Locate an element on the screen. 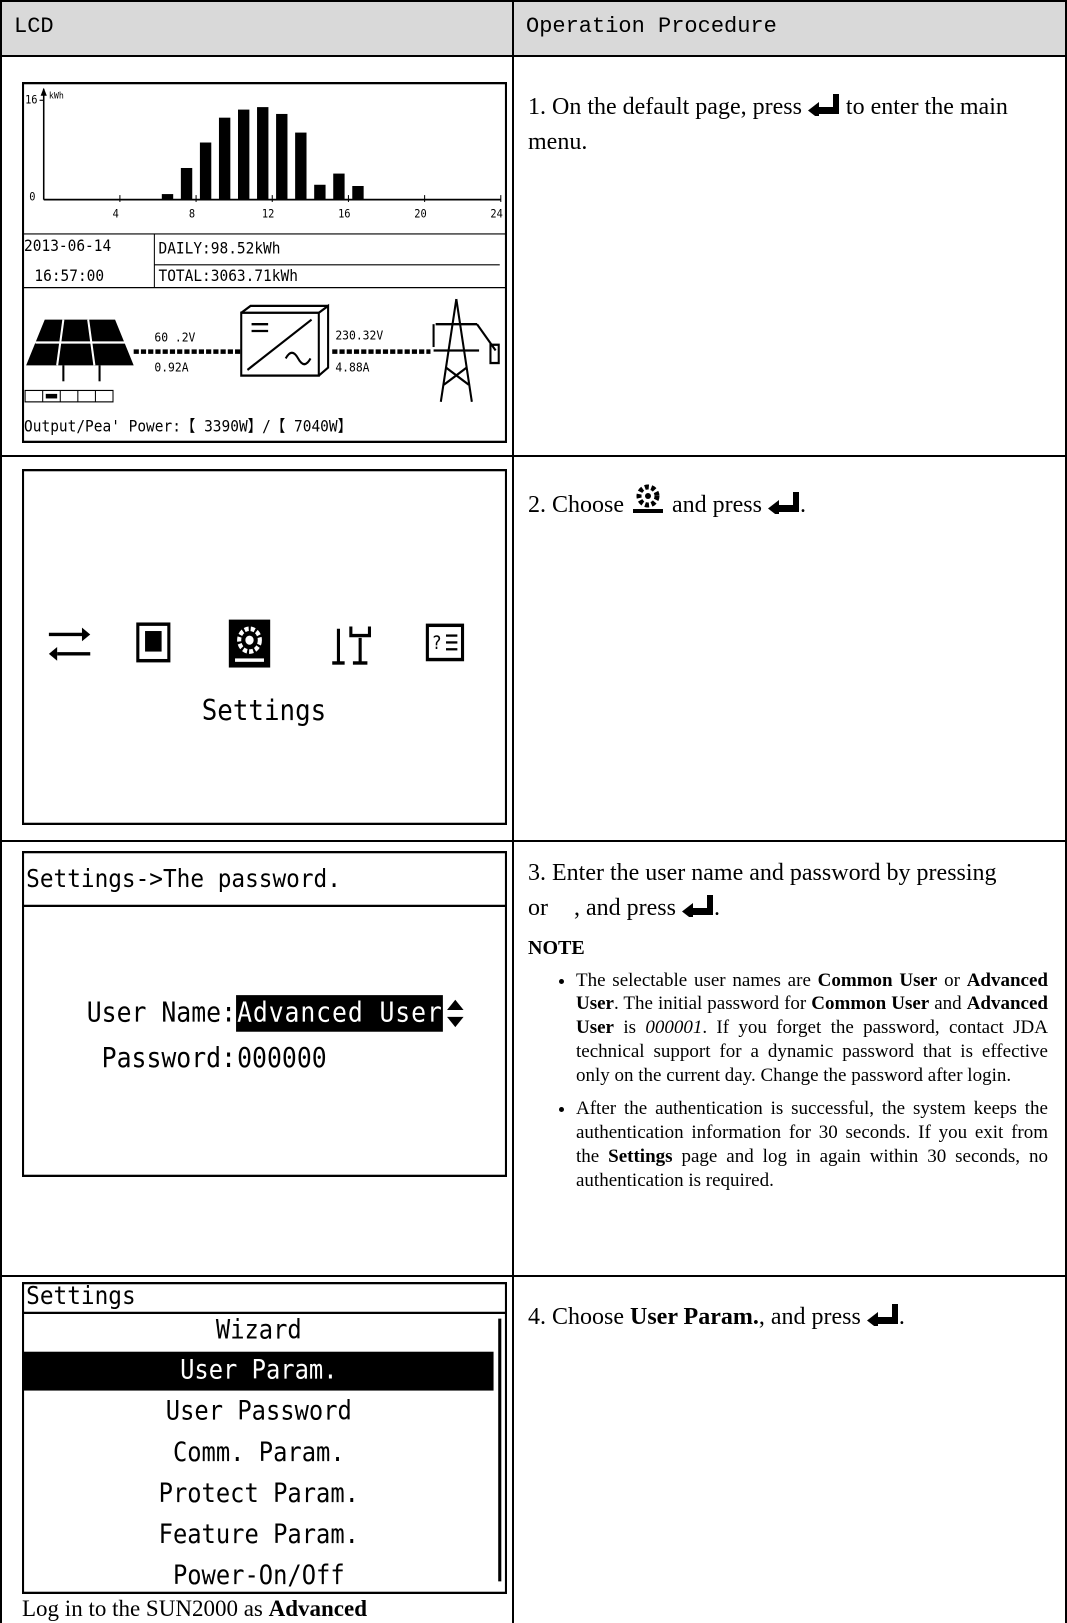 The image size is (1067, 1623). field-label: User Name: is located at coordinates (161, 1012).